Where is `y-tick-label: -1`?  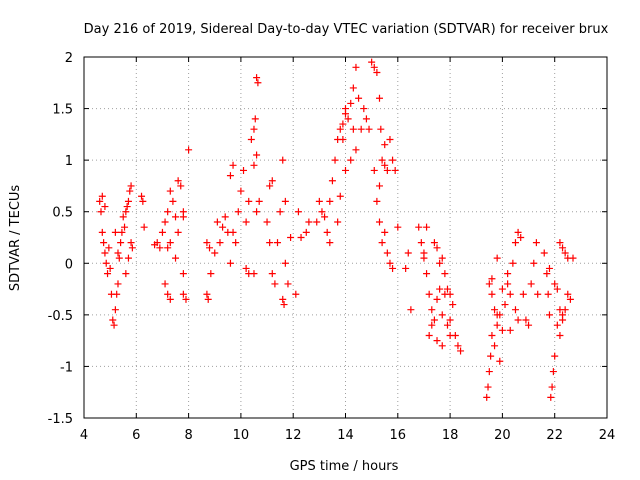
y-tick-label: -1 is located at coordinates (66, 367).